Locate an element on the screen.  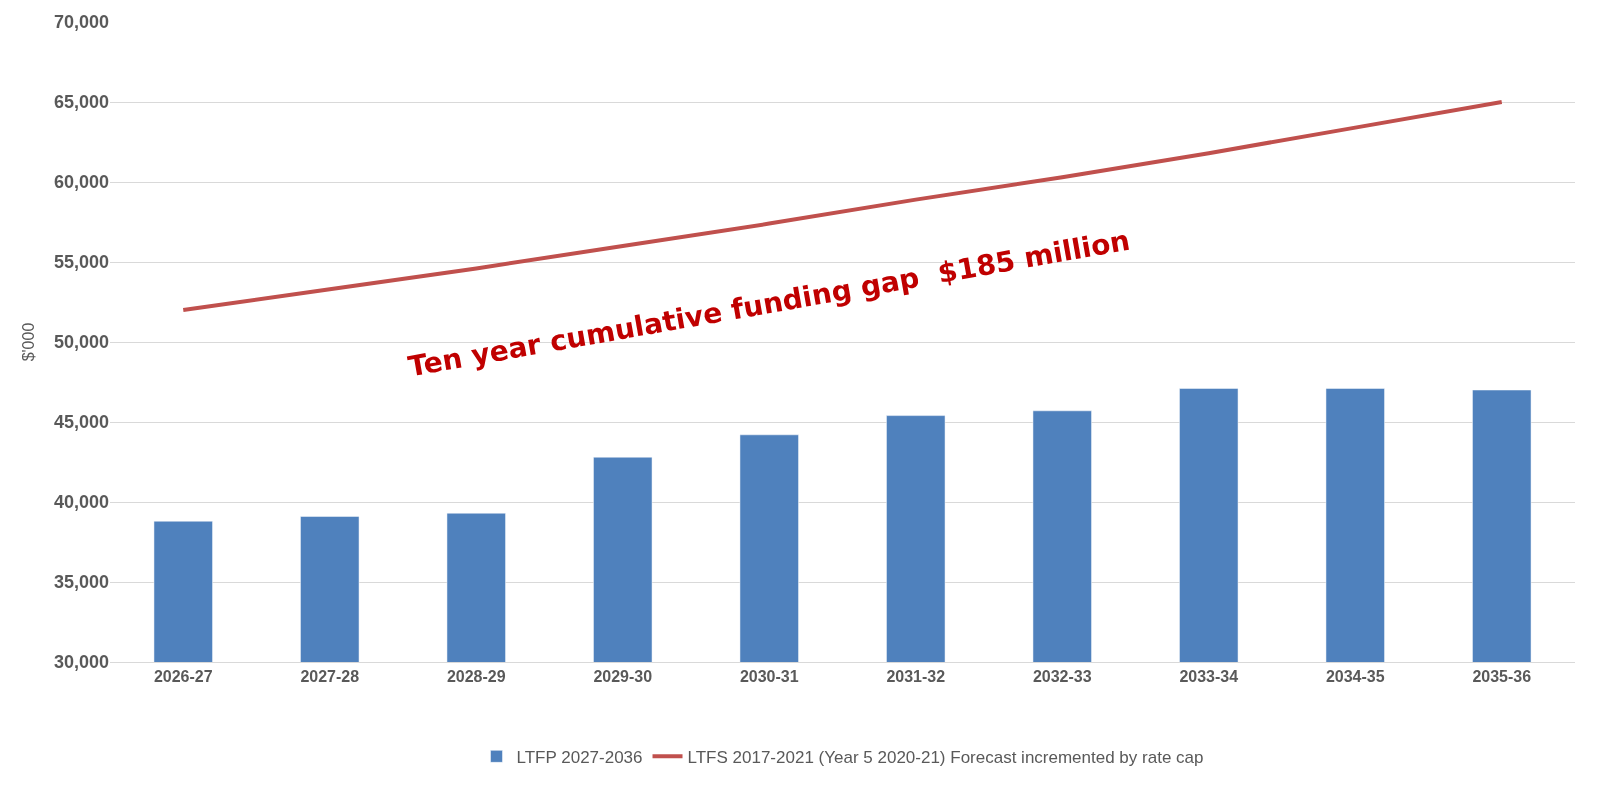
annotation: Ten year cumulative funding gap $185 million is located at coordinates (769, 303).